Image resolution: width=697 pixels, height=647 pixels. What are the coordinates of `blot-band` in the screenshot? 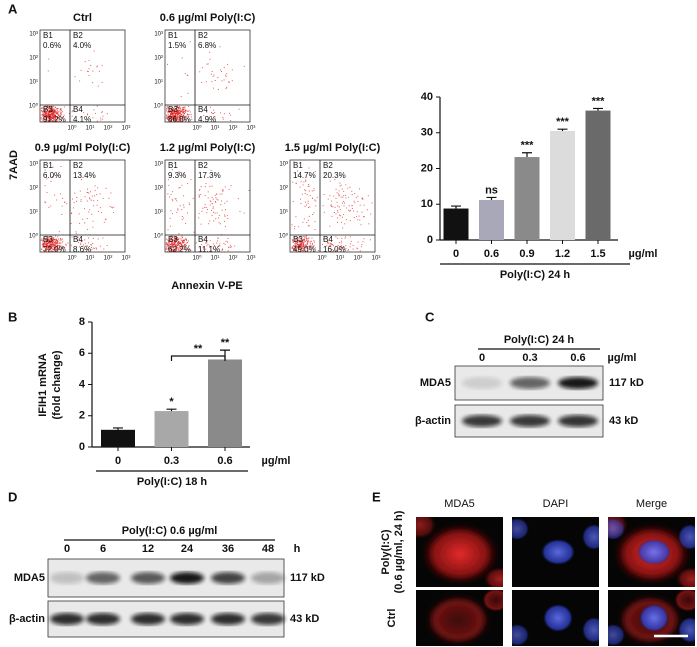 It's located at (228, 578).